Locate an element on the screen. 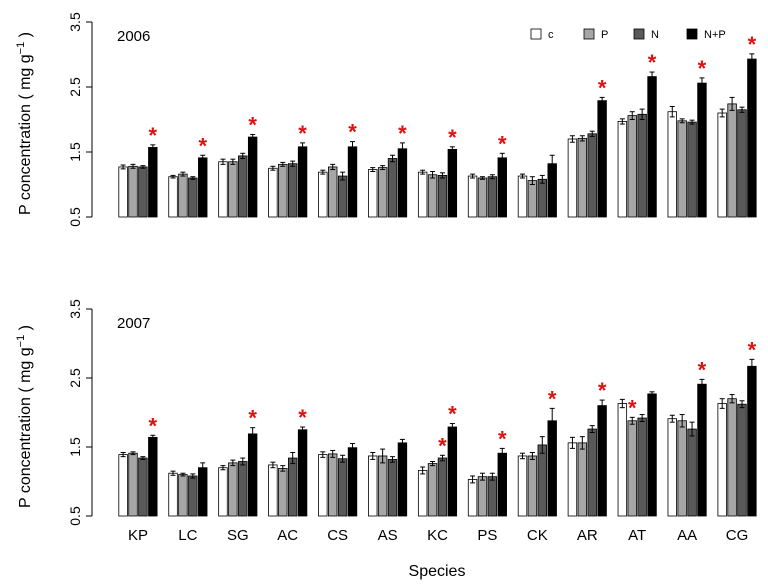  category-label: CK is located at coordinates (537, 535).